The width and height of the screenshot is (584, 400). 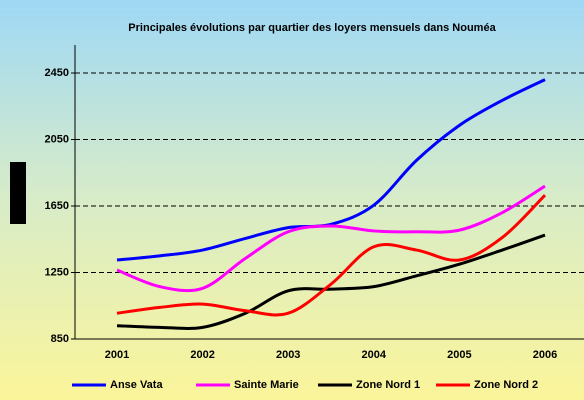 What do you see at coordinates (266, 385) in the screenshot?
I see `legend-label: Sainte Marie` at bounding box center [266, 385].